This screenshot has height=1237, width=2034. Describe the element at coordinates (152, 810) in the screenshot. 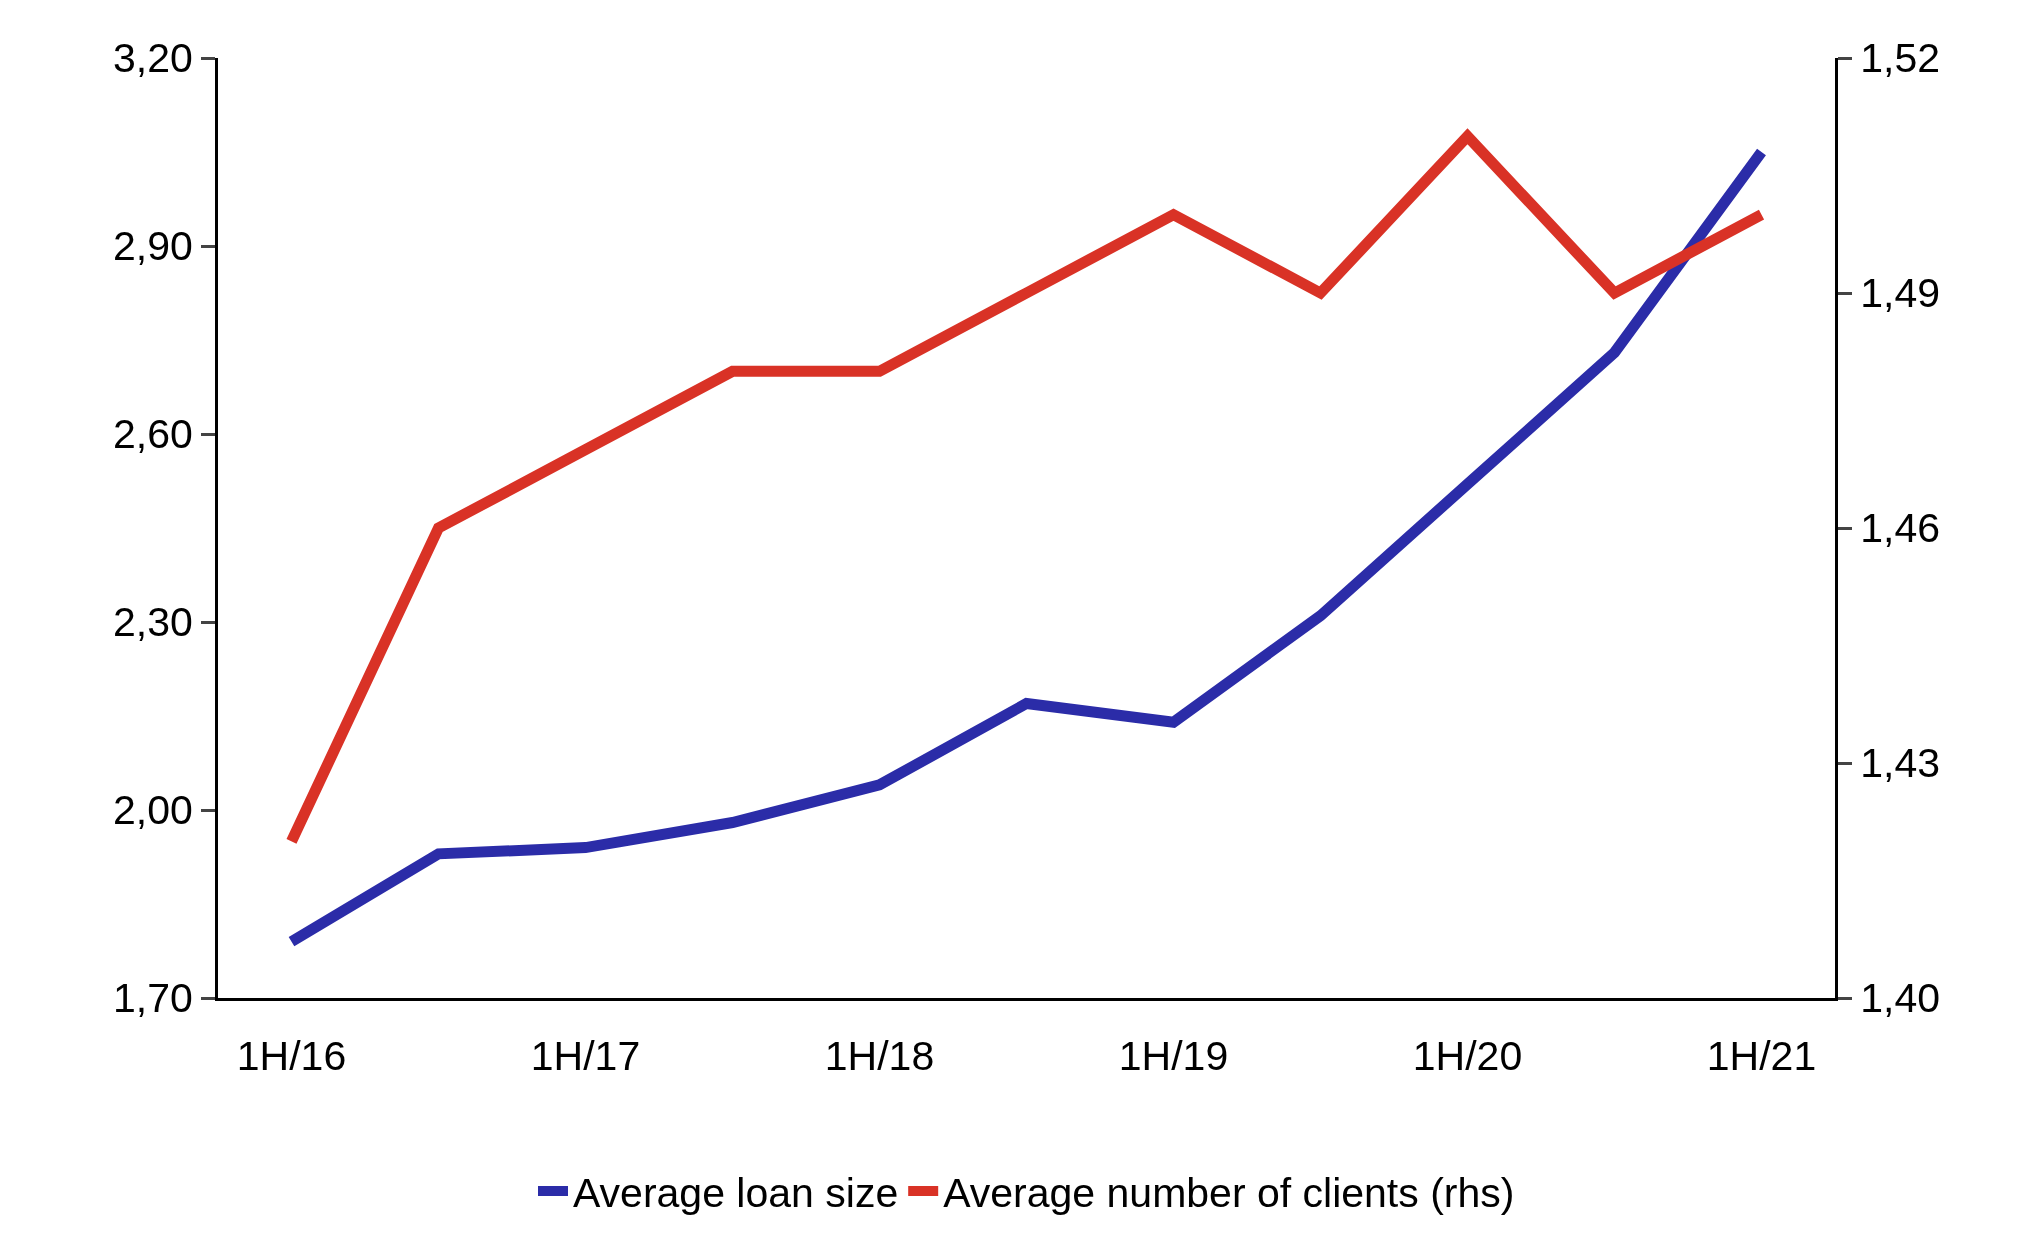

I see `y-tick-label: 2,00` at that location.